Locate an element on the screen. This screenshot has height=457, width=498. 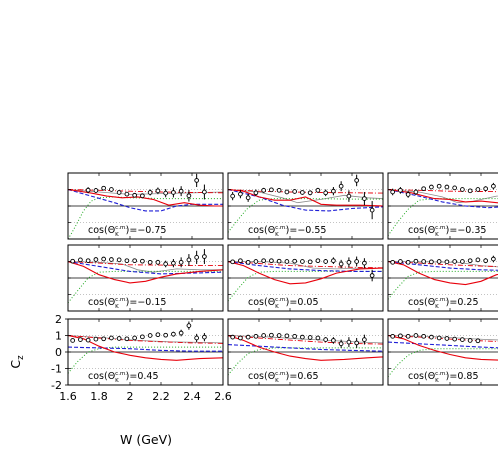
panel-angle-label: cos(Θc.m. K)=0.65 is located at coordinates (283, 377).